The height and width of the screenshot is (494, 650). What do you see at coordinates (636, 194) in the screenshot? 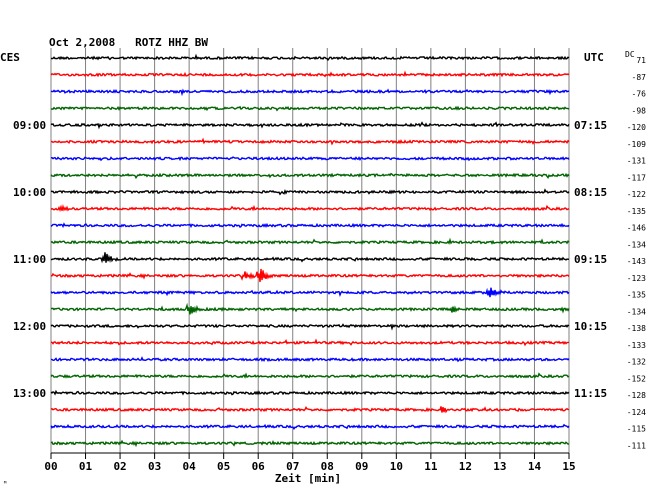
I see `dc-offset-value: -122` at bounding box center [636, 194].